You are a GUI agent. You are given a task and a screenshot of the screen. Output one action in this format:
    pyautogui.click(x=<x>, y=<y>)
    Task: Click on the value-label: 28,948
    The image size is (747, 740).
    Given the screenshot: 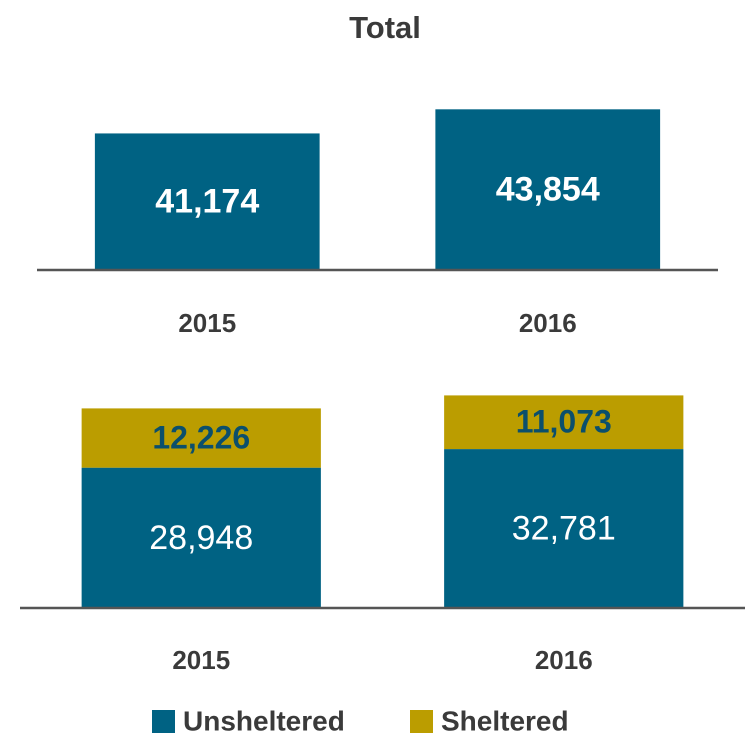 What is the action you would take?
    pyautogui.click(x=201, y=538)
    